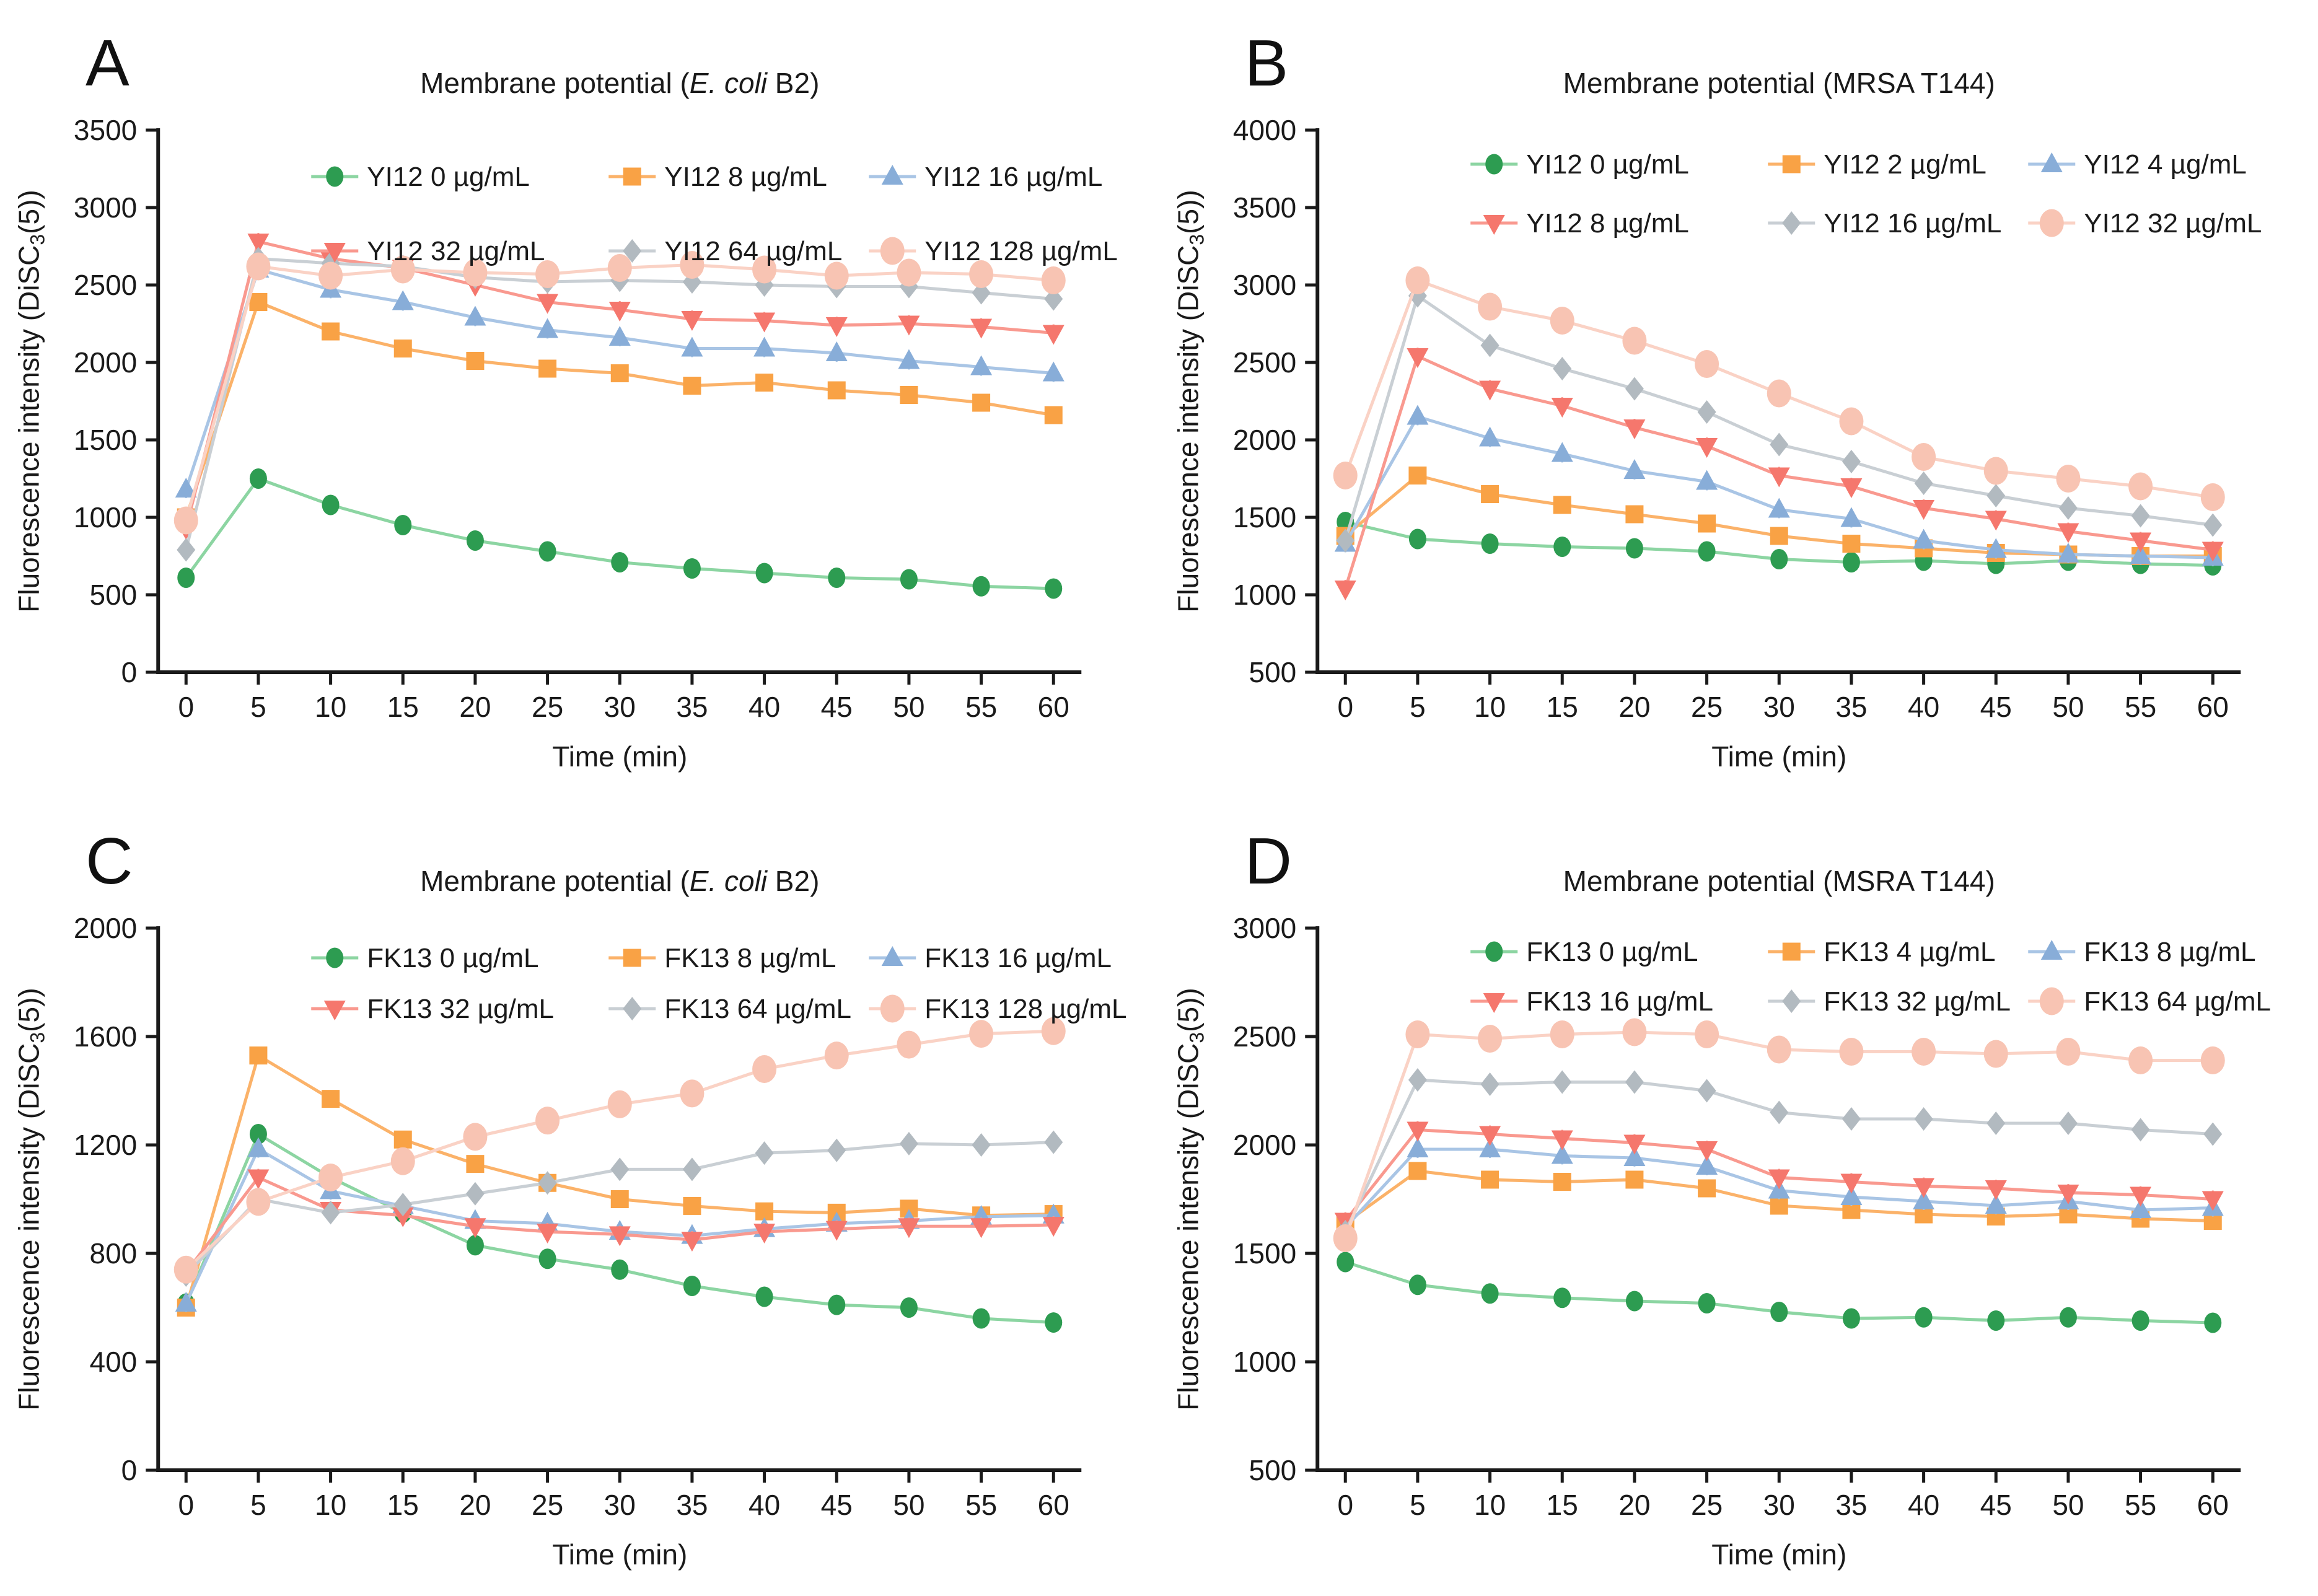  I want to click on legend-item: YI12 16 µg/mL, so click(985, 177).